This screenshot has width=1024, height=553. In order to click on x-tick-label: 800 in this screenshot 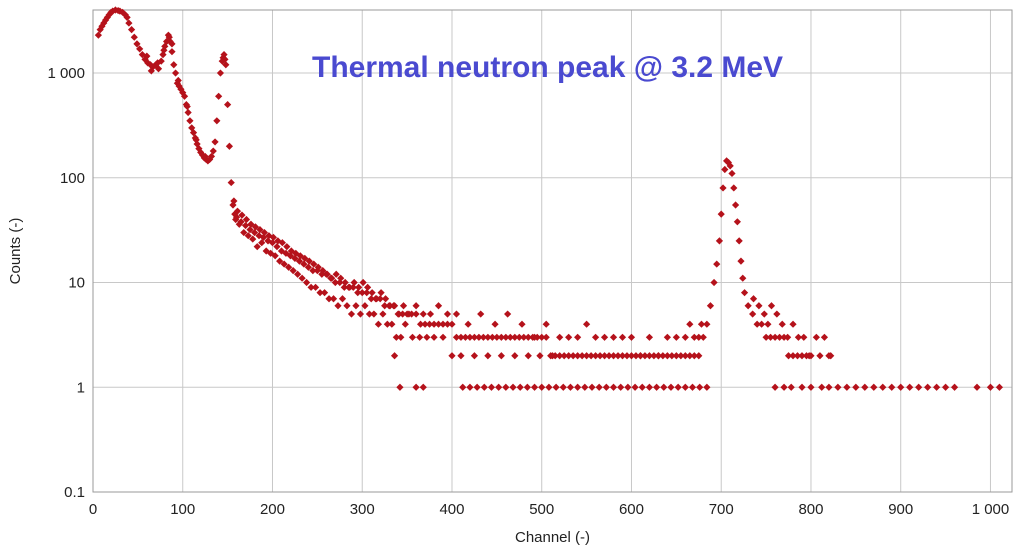, I will do `click(810, 509)`.